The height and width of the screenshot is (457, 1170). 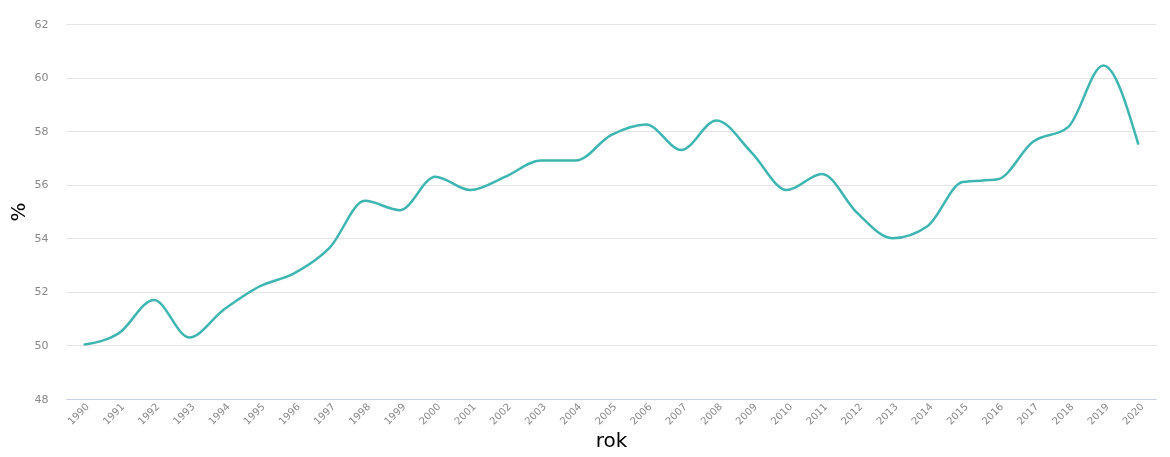 What do you see at coordinates (41, 131) in the screenshot?
I see `y-tick-label: 58` at bounding box center [41, 131].